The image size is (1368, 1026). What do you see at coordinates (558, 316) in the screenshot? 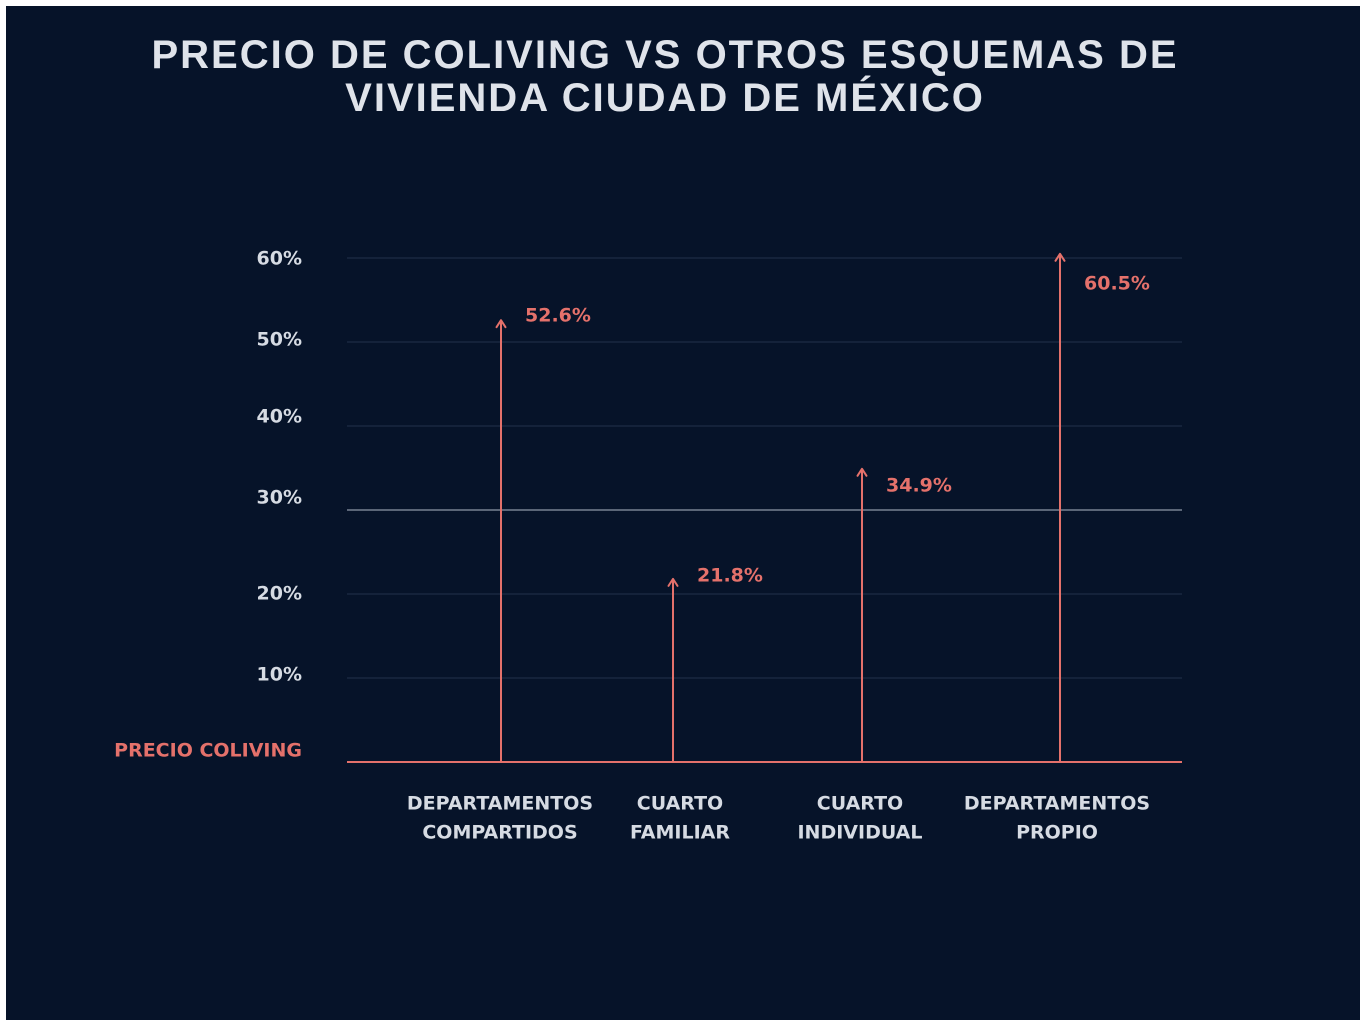
I see `value-label-1: 52.6%` at bounding box center [558, 316].